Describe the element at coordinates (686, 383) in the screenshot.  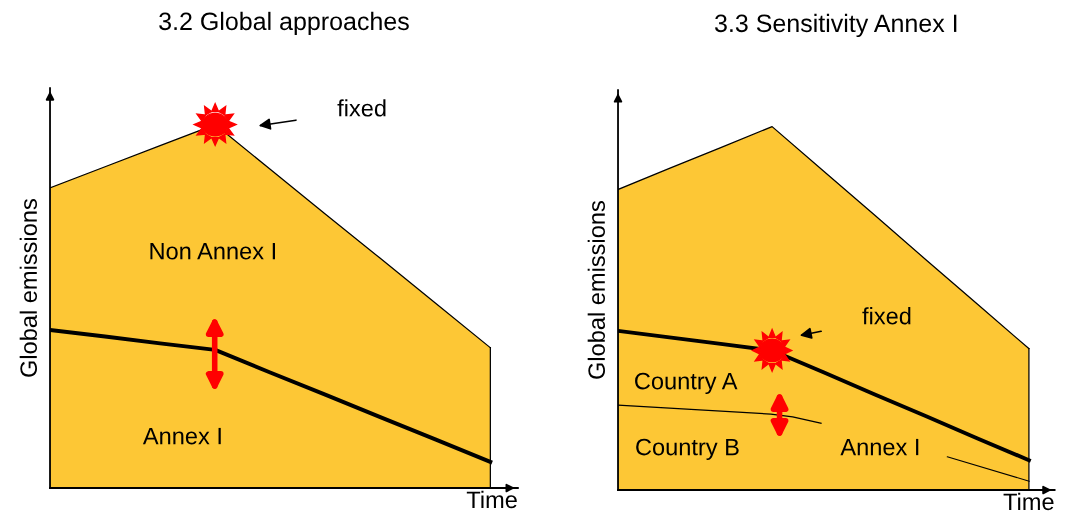
I see `annotation: Country A` at that location.